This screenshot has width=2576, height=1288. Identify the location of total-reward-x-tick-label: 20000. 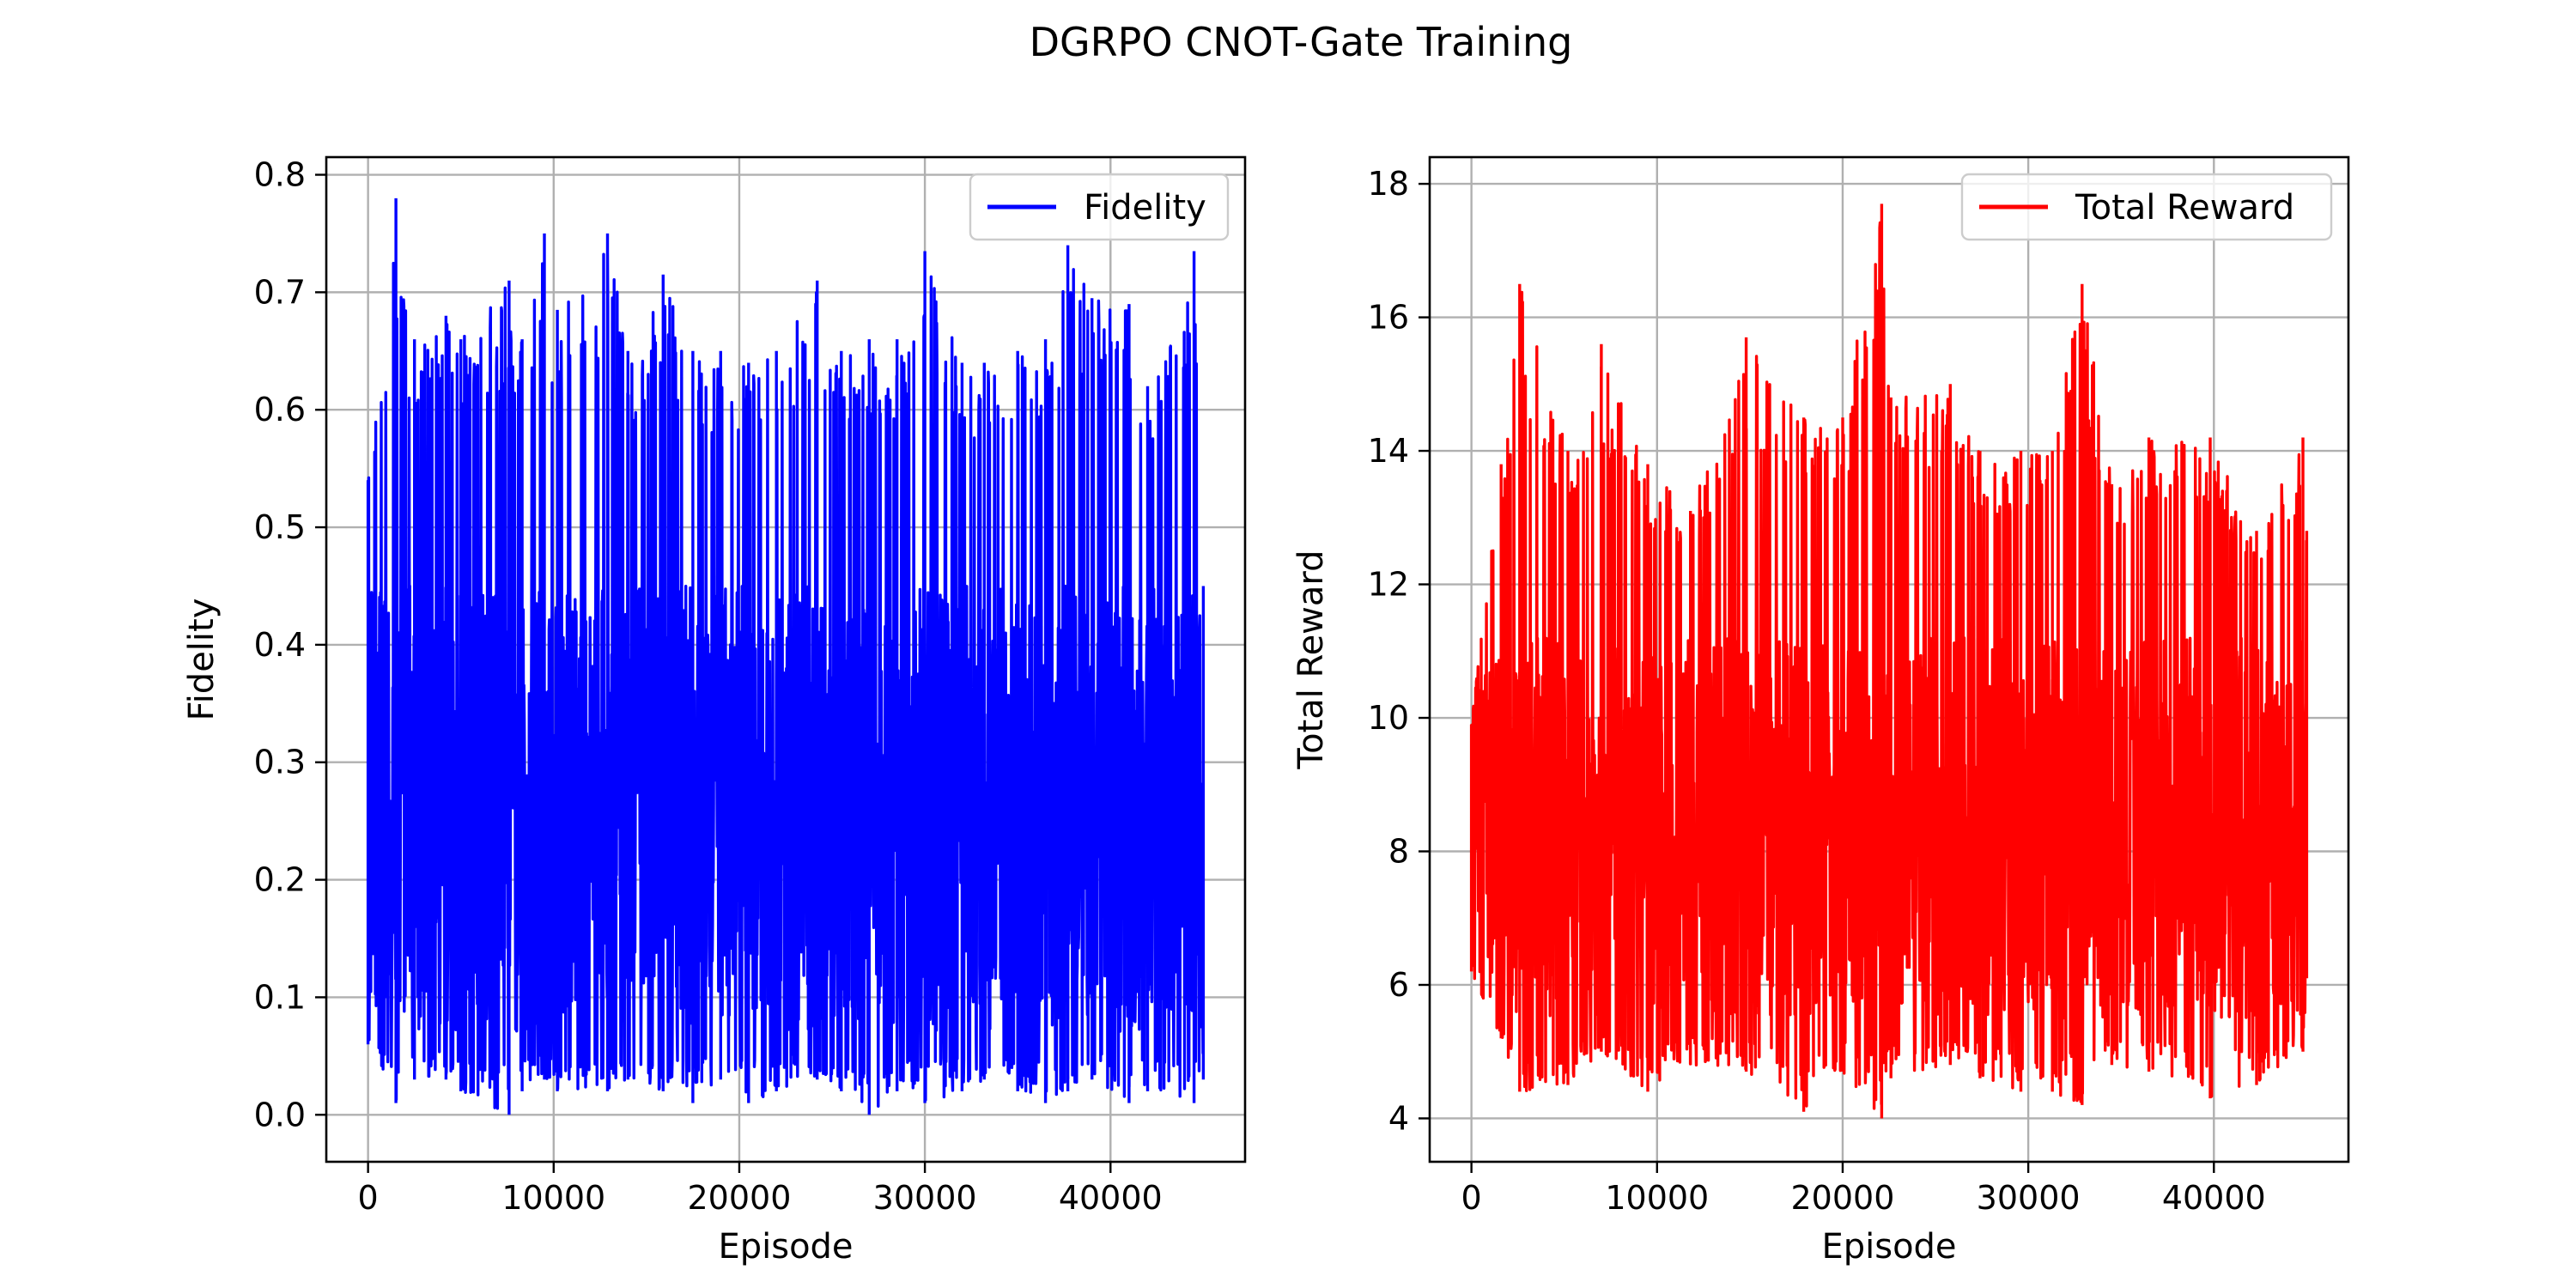
(1843, 1198).